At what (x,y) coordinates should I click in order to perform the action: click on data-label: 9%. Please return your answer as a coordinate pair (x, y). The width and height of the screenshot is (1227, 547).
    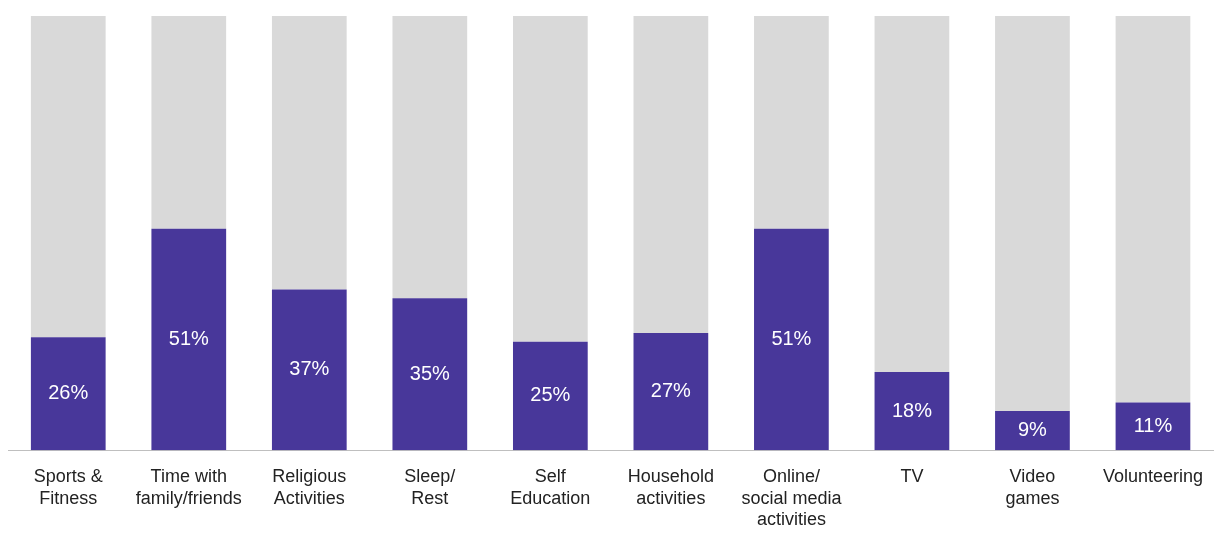
    Looking at the image, I should click on (1032, 429).